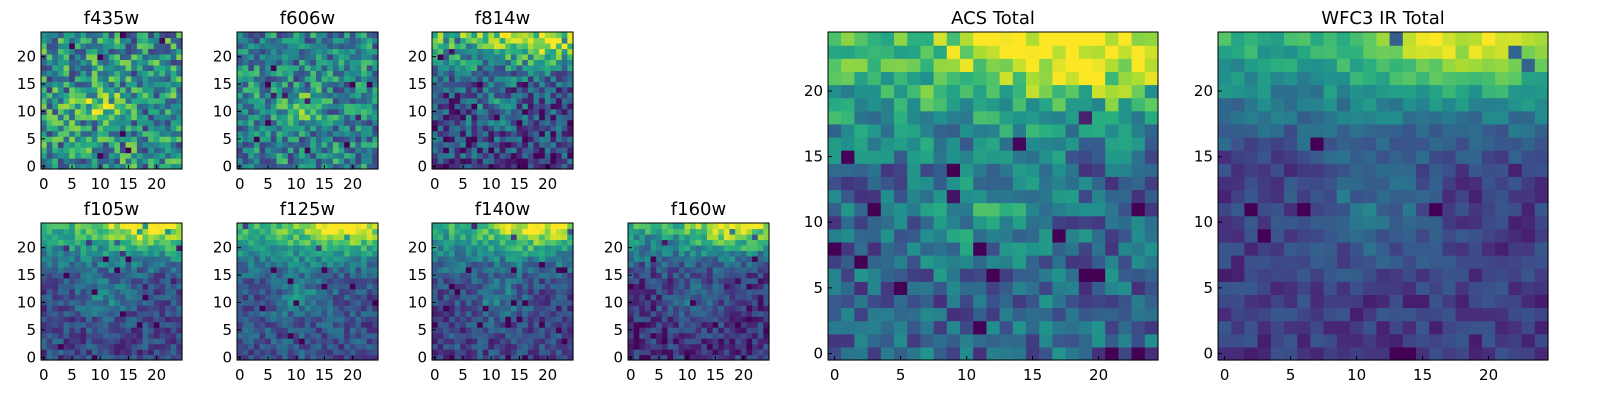  I want to click on y-tick-label: 0, so click(31, 357).